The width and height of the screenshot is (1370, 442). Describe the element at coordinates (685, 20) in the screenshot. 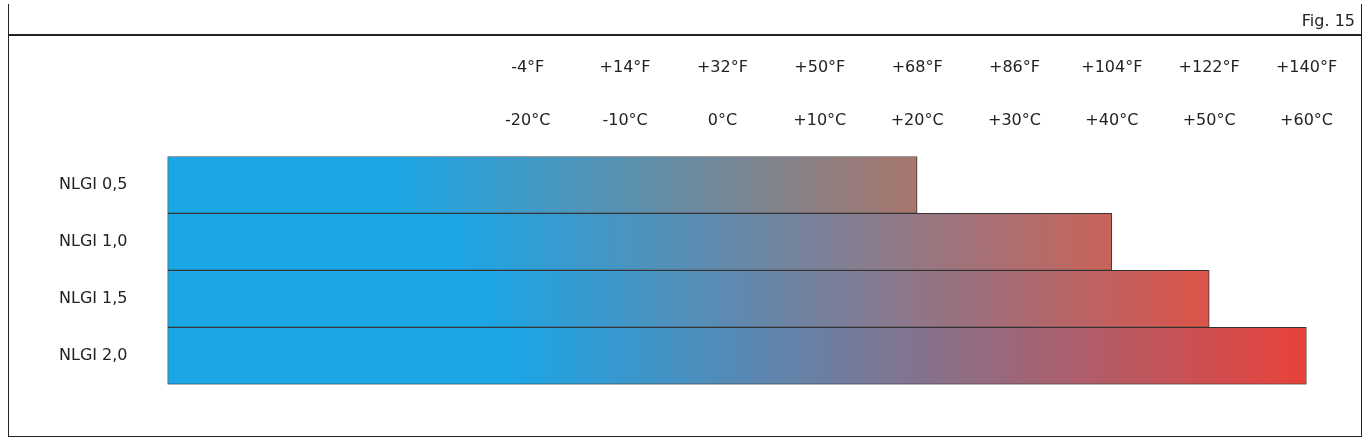

I see `chart-title: Fig. 15` at that location.